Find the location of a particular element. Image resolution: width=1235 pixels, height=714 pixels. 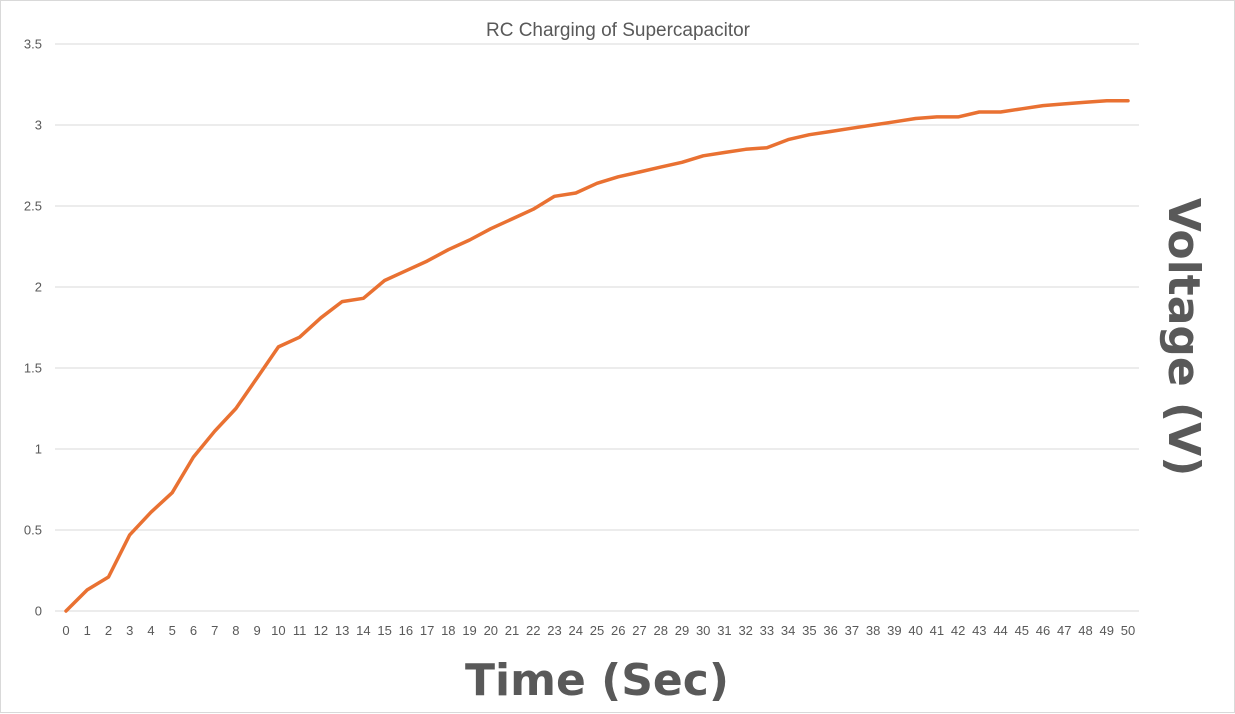

x-tick-label: 23 is located at coordinates (554, 630).